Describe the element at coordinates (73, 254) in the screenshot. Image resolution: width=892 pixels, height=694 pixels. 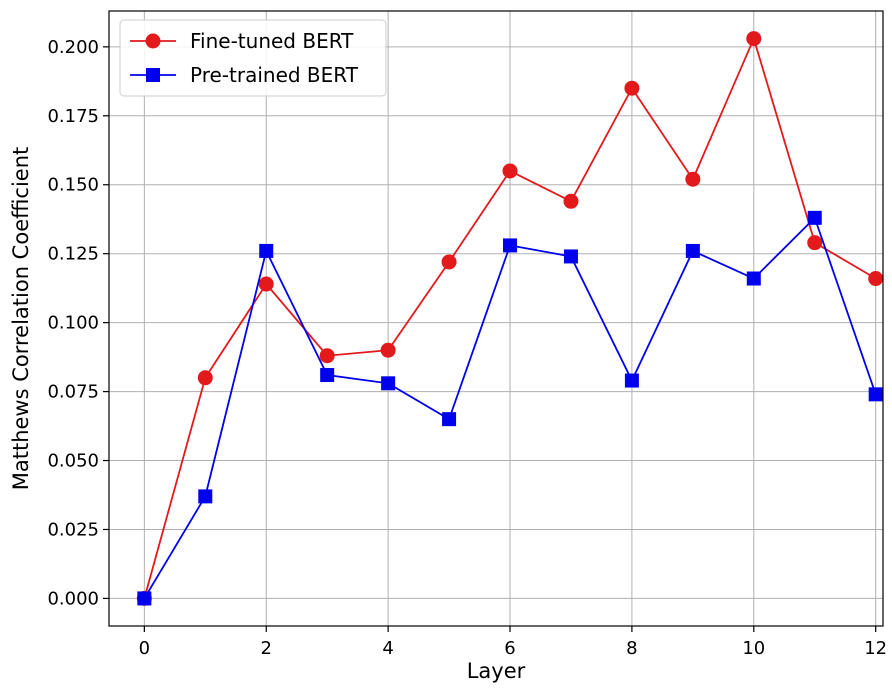
I see `y-tick-label: 0.125` at that location.